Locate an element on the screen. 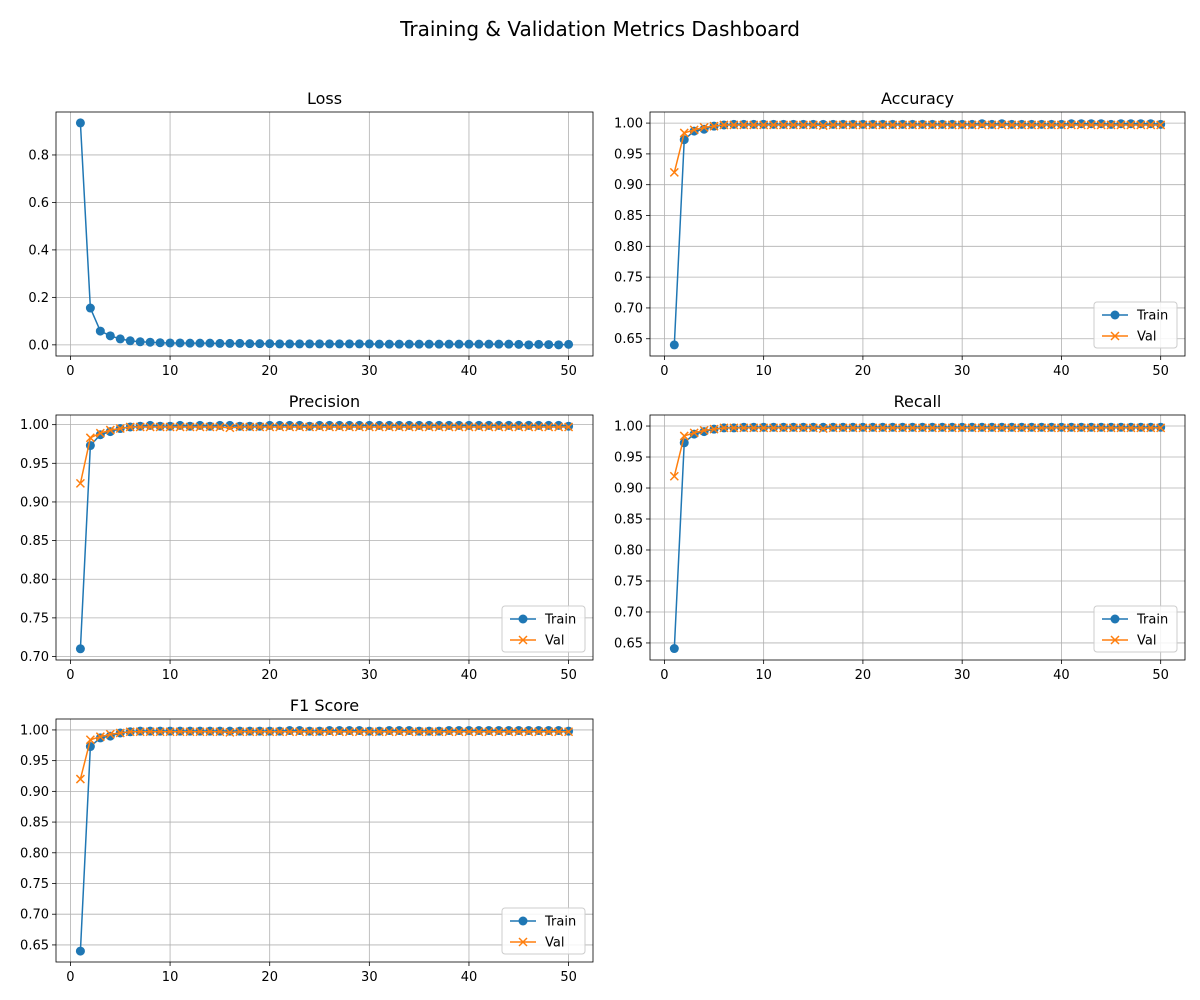 The image size is (1200, 1000). x-tick-label: 10 is located at coordinates (170, 977).